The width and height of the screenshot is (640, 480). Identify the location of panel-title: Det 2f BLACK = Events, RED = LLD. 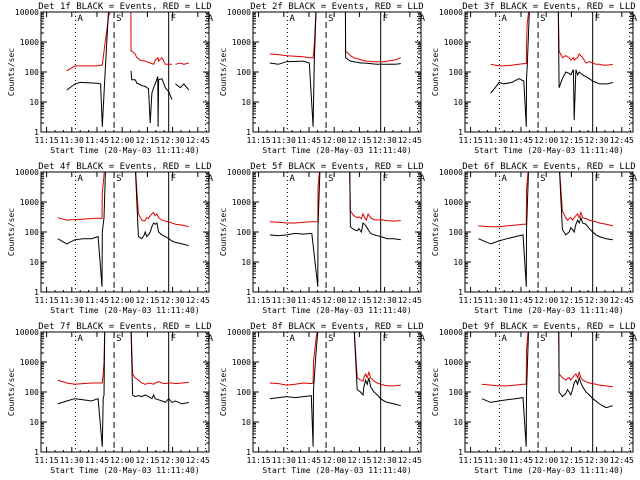
(336, 7).